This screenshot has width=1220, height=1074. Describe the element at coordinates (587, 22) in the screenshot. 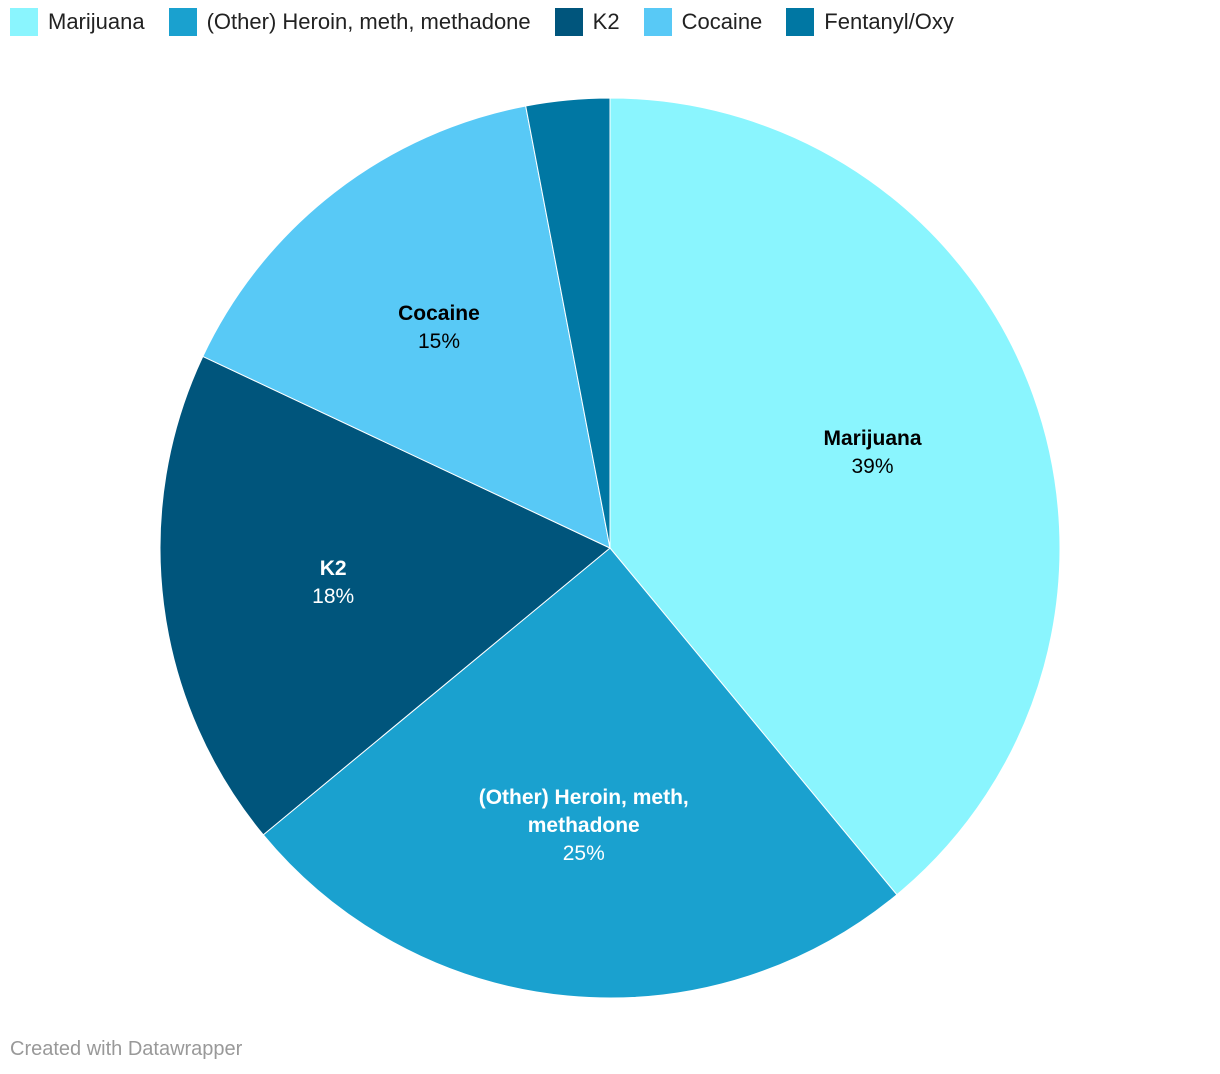

I see `legend-item: K2` at that location.